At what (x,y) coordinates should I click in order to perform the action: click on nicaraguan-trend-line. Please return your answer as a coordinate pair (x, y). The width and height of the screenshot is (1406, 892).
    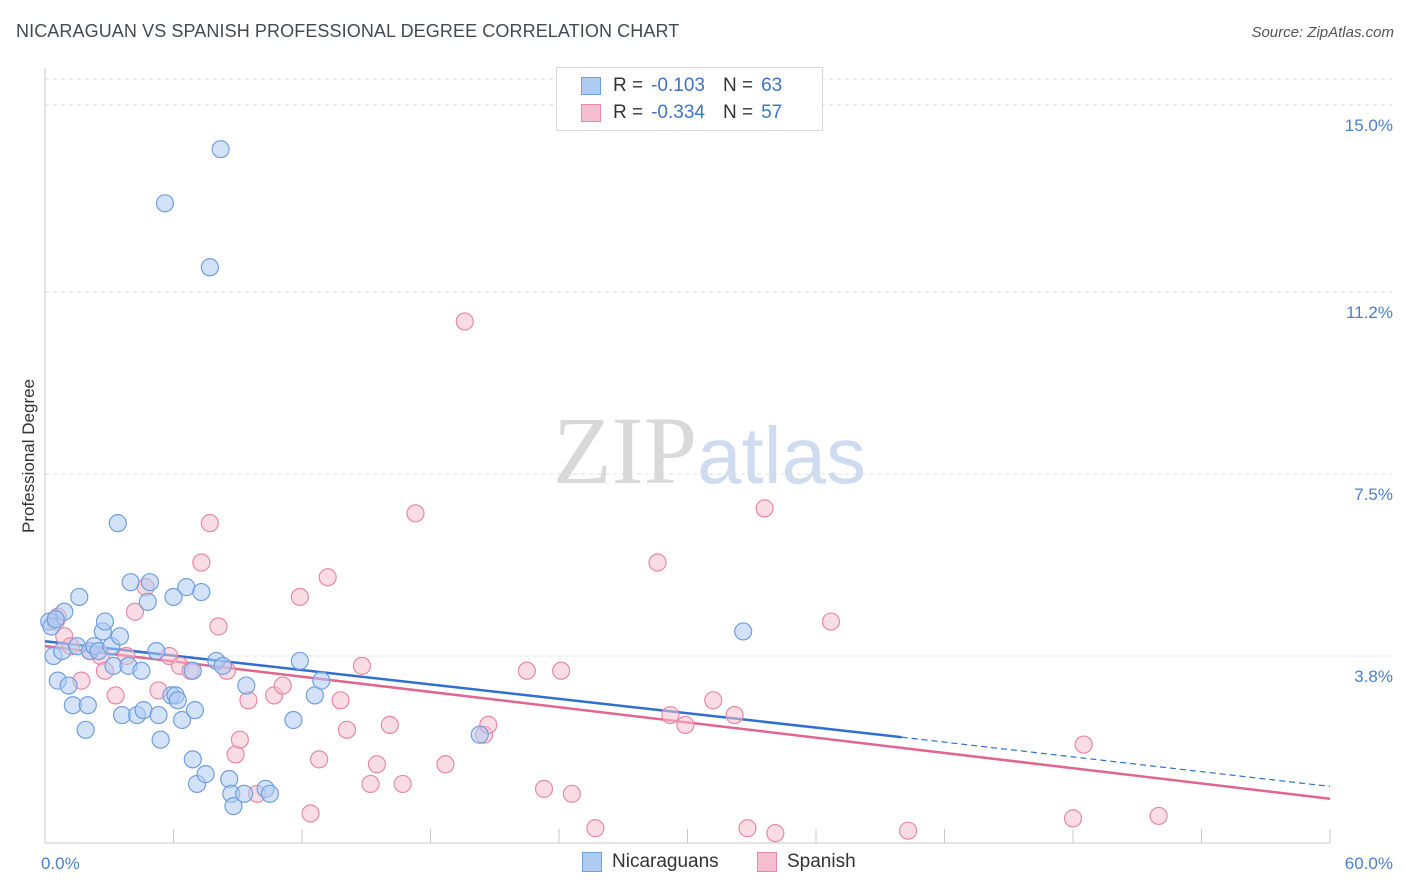
    Looking at the image, I should click on (473, 689).